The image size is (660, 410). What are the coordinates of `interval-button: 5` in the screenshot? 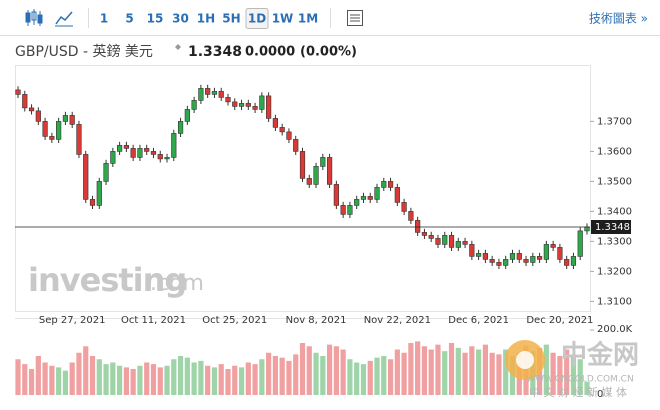 It's located at (129, 19).